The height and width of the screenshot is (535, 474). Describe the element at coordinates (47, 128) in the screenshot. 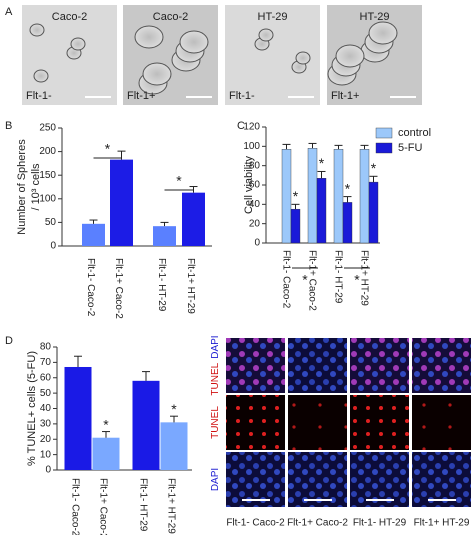

I see `y-tick-label: 250` at that location.